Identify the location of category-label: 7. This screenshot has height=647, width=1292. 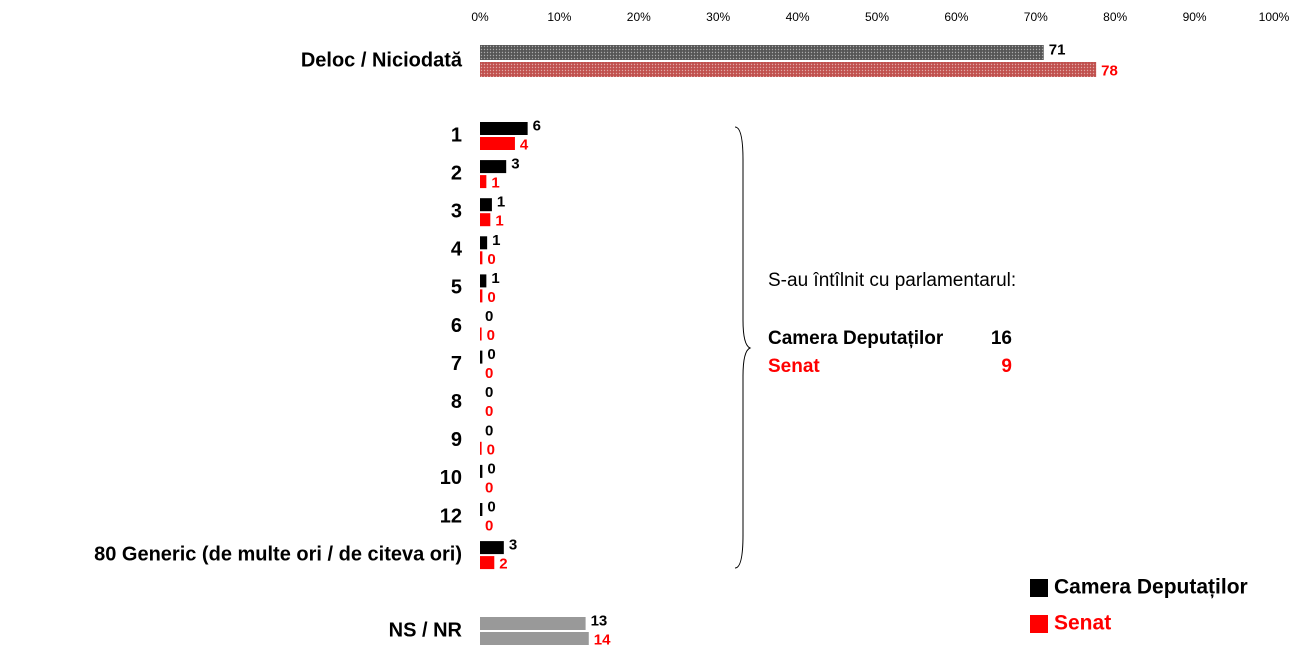
(456, 364).